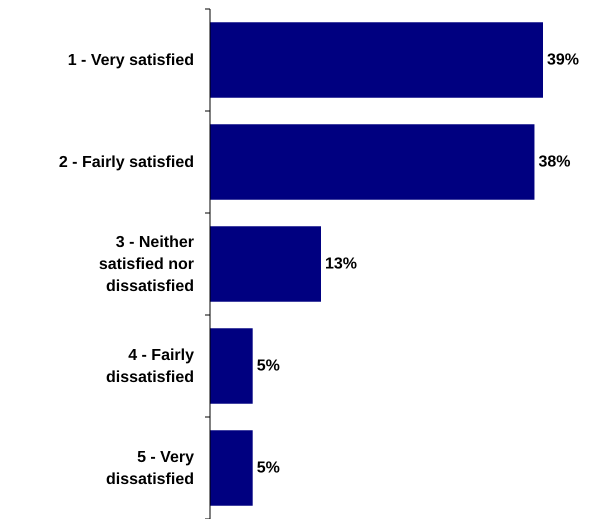  I want to click on y-tick-label: 2 - Fairly satisfied, so click(126, 162).